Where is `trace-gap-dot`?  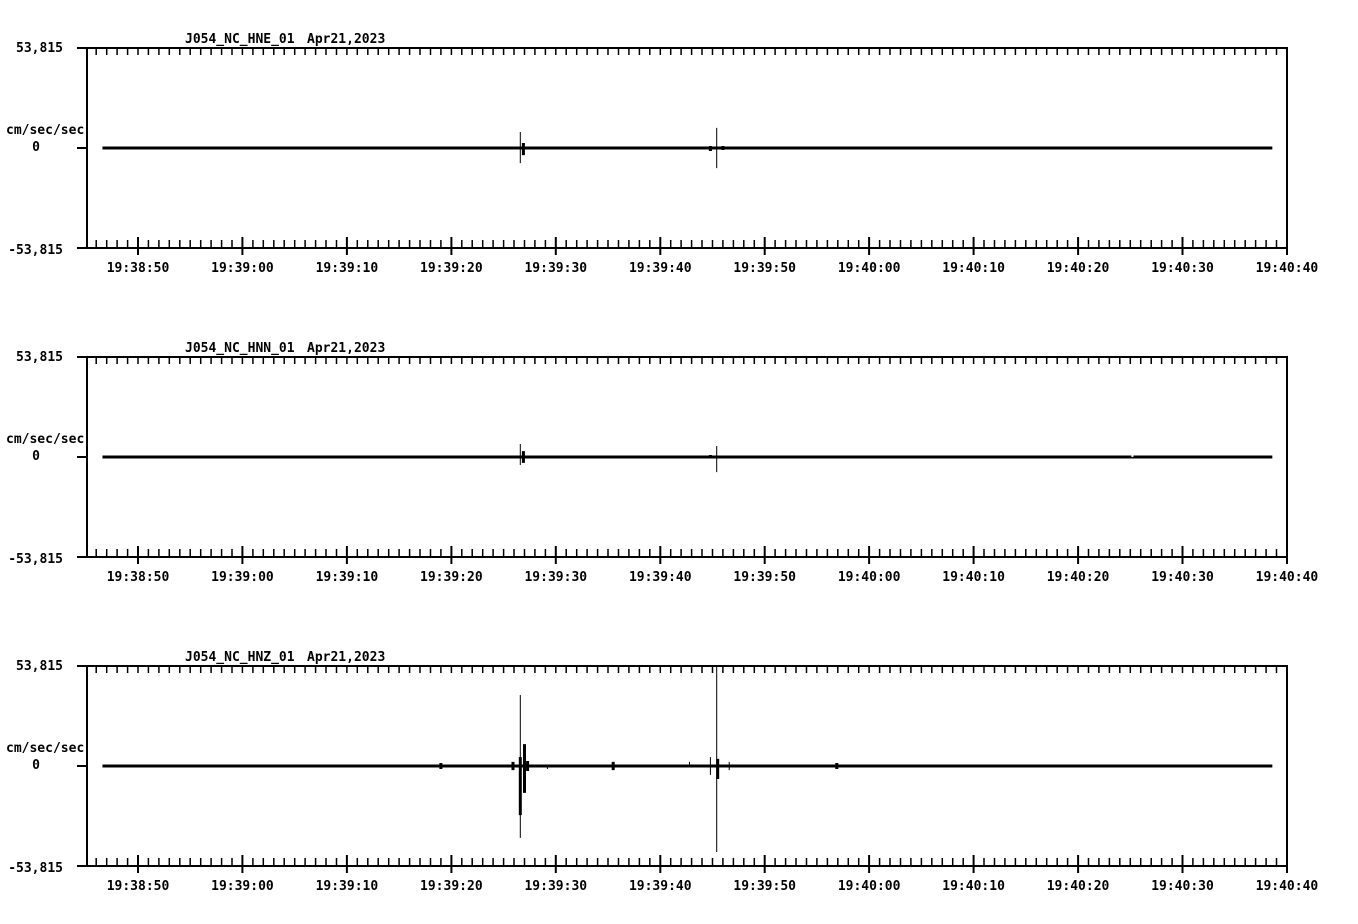 trace-gap-dot is located at coordinates (1132, 456).